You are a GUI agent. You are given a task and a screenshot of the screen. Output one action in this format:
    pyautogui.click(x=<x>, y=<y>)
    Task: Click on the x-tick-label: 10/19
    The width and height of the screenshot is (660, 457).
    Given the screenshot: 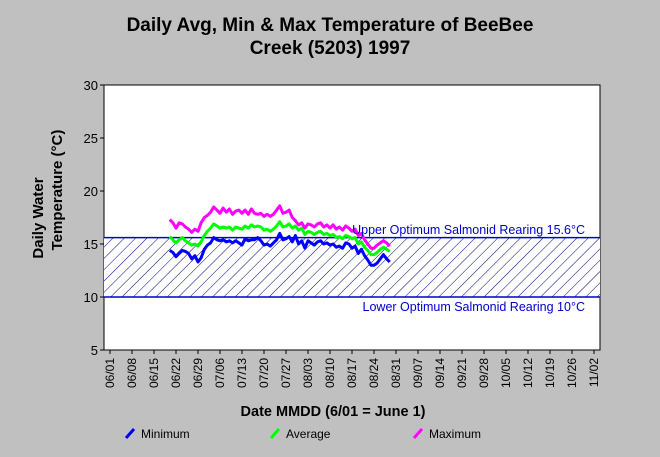 What is the action you would take?
    pyautogui.click(x=550, y=373)
    